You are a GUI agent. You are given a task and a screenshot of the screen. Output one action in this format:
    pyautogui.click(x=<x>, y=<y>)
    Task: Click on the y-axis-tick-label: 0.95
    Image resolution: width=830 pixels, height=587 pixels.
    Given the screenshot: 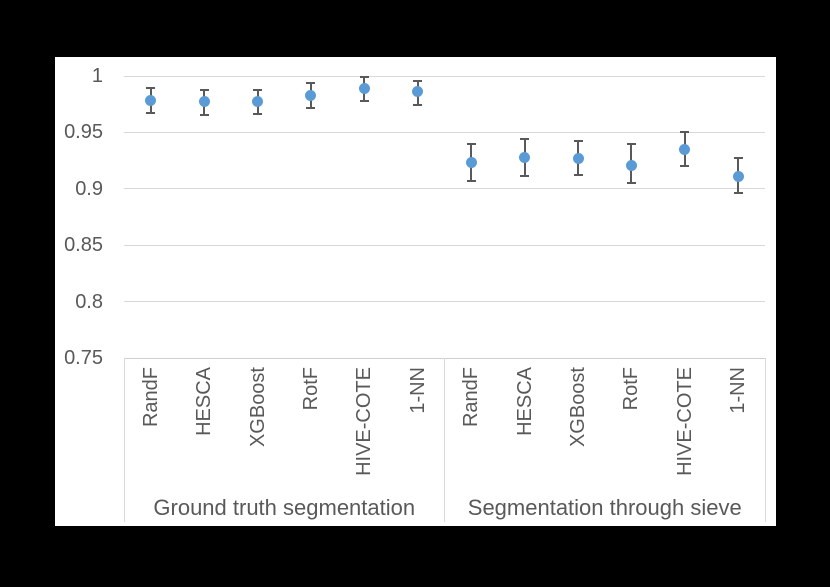 What is the action you would take?
    pyautogui.click(x=83, y=132)
    